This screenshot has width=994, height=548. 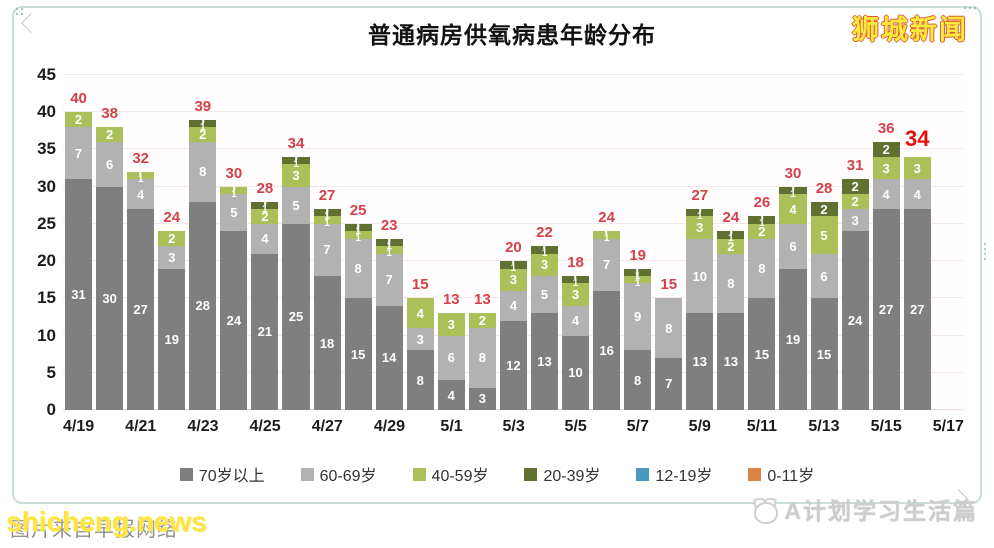 What do you see at coordinates (544, 233) in the screenshot?
I see `bar-total-label: 22` at bounding box center [544, 233].